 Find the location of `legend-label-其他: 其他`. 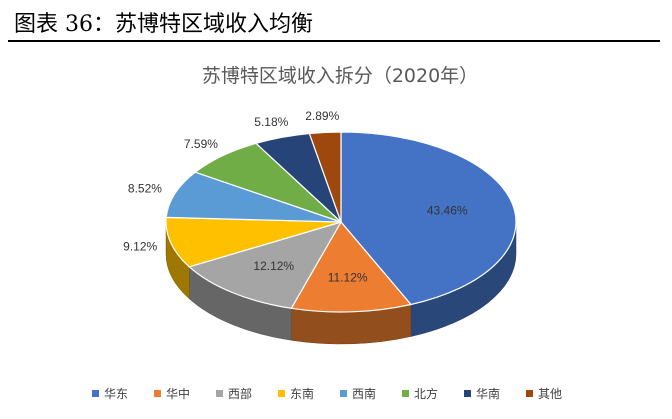

legend-label-其他: 其他 is located at coordinates (550, 394).